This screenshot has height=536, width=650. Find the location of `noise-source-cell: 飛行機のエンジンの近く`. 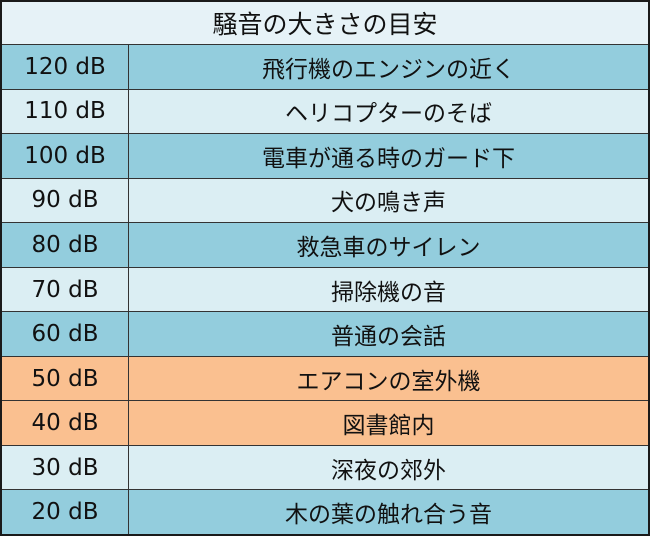

noise-source-cell: 飛行機のエンジンの近く is located at coordinates (388, 67).